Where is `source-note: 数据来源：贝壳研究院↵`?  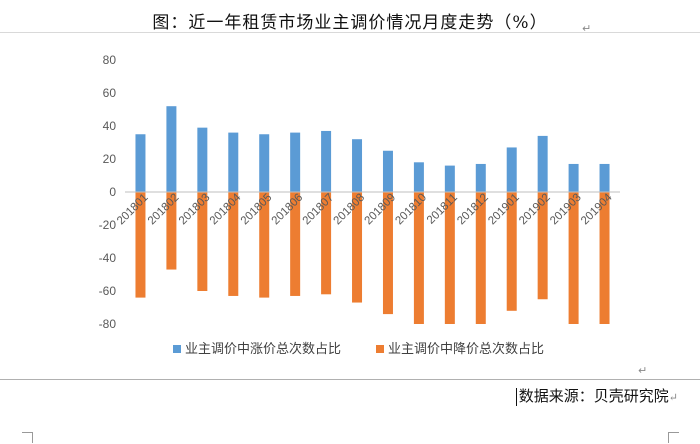 source-note: 数据来源：贝壳研究院↵ is located at coordinates (596, 395).